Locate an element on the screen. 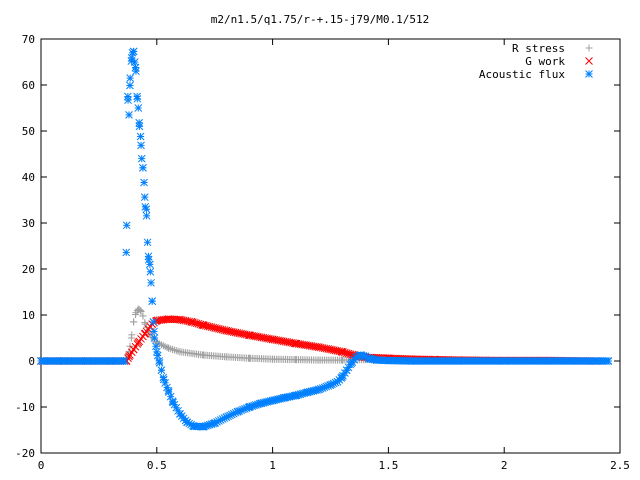  legend-label: G work is located at coordinates (545, 61).